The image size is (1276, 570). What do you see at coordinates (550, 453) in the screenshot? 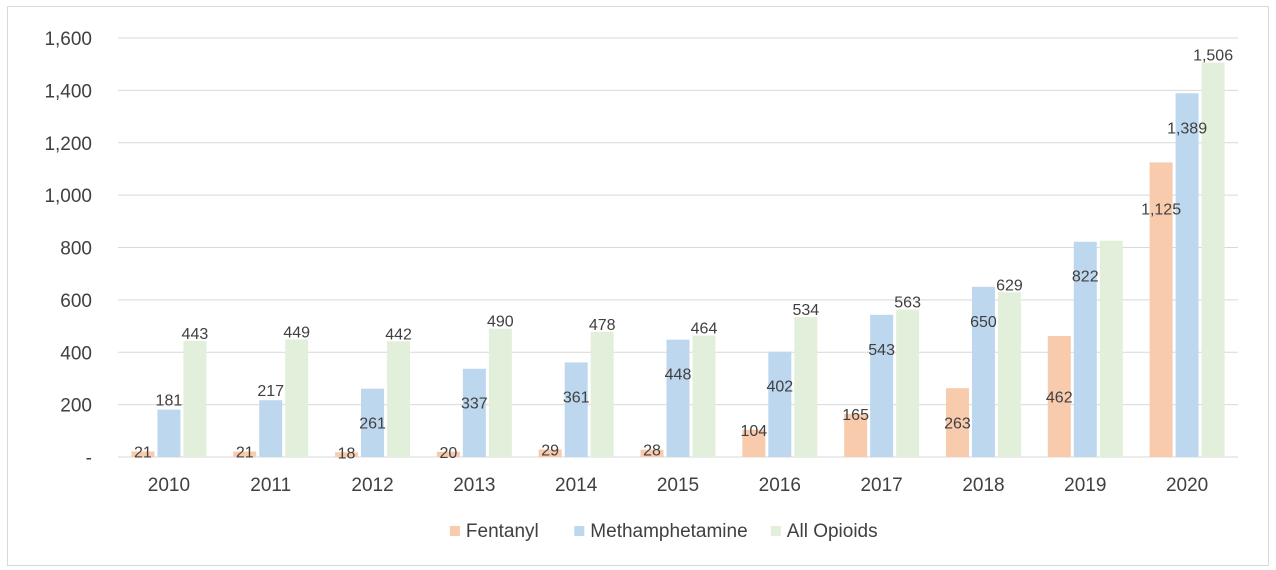
I see `bar-fentanyl-2014` at bounding box center [550, 453].